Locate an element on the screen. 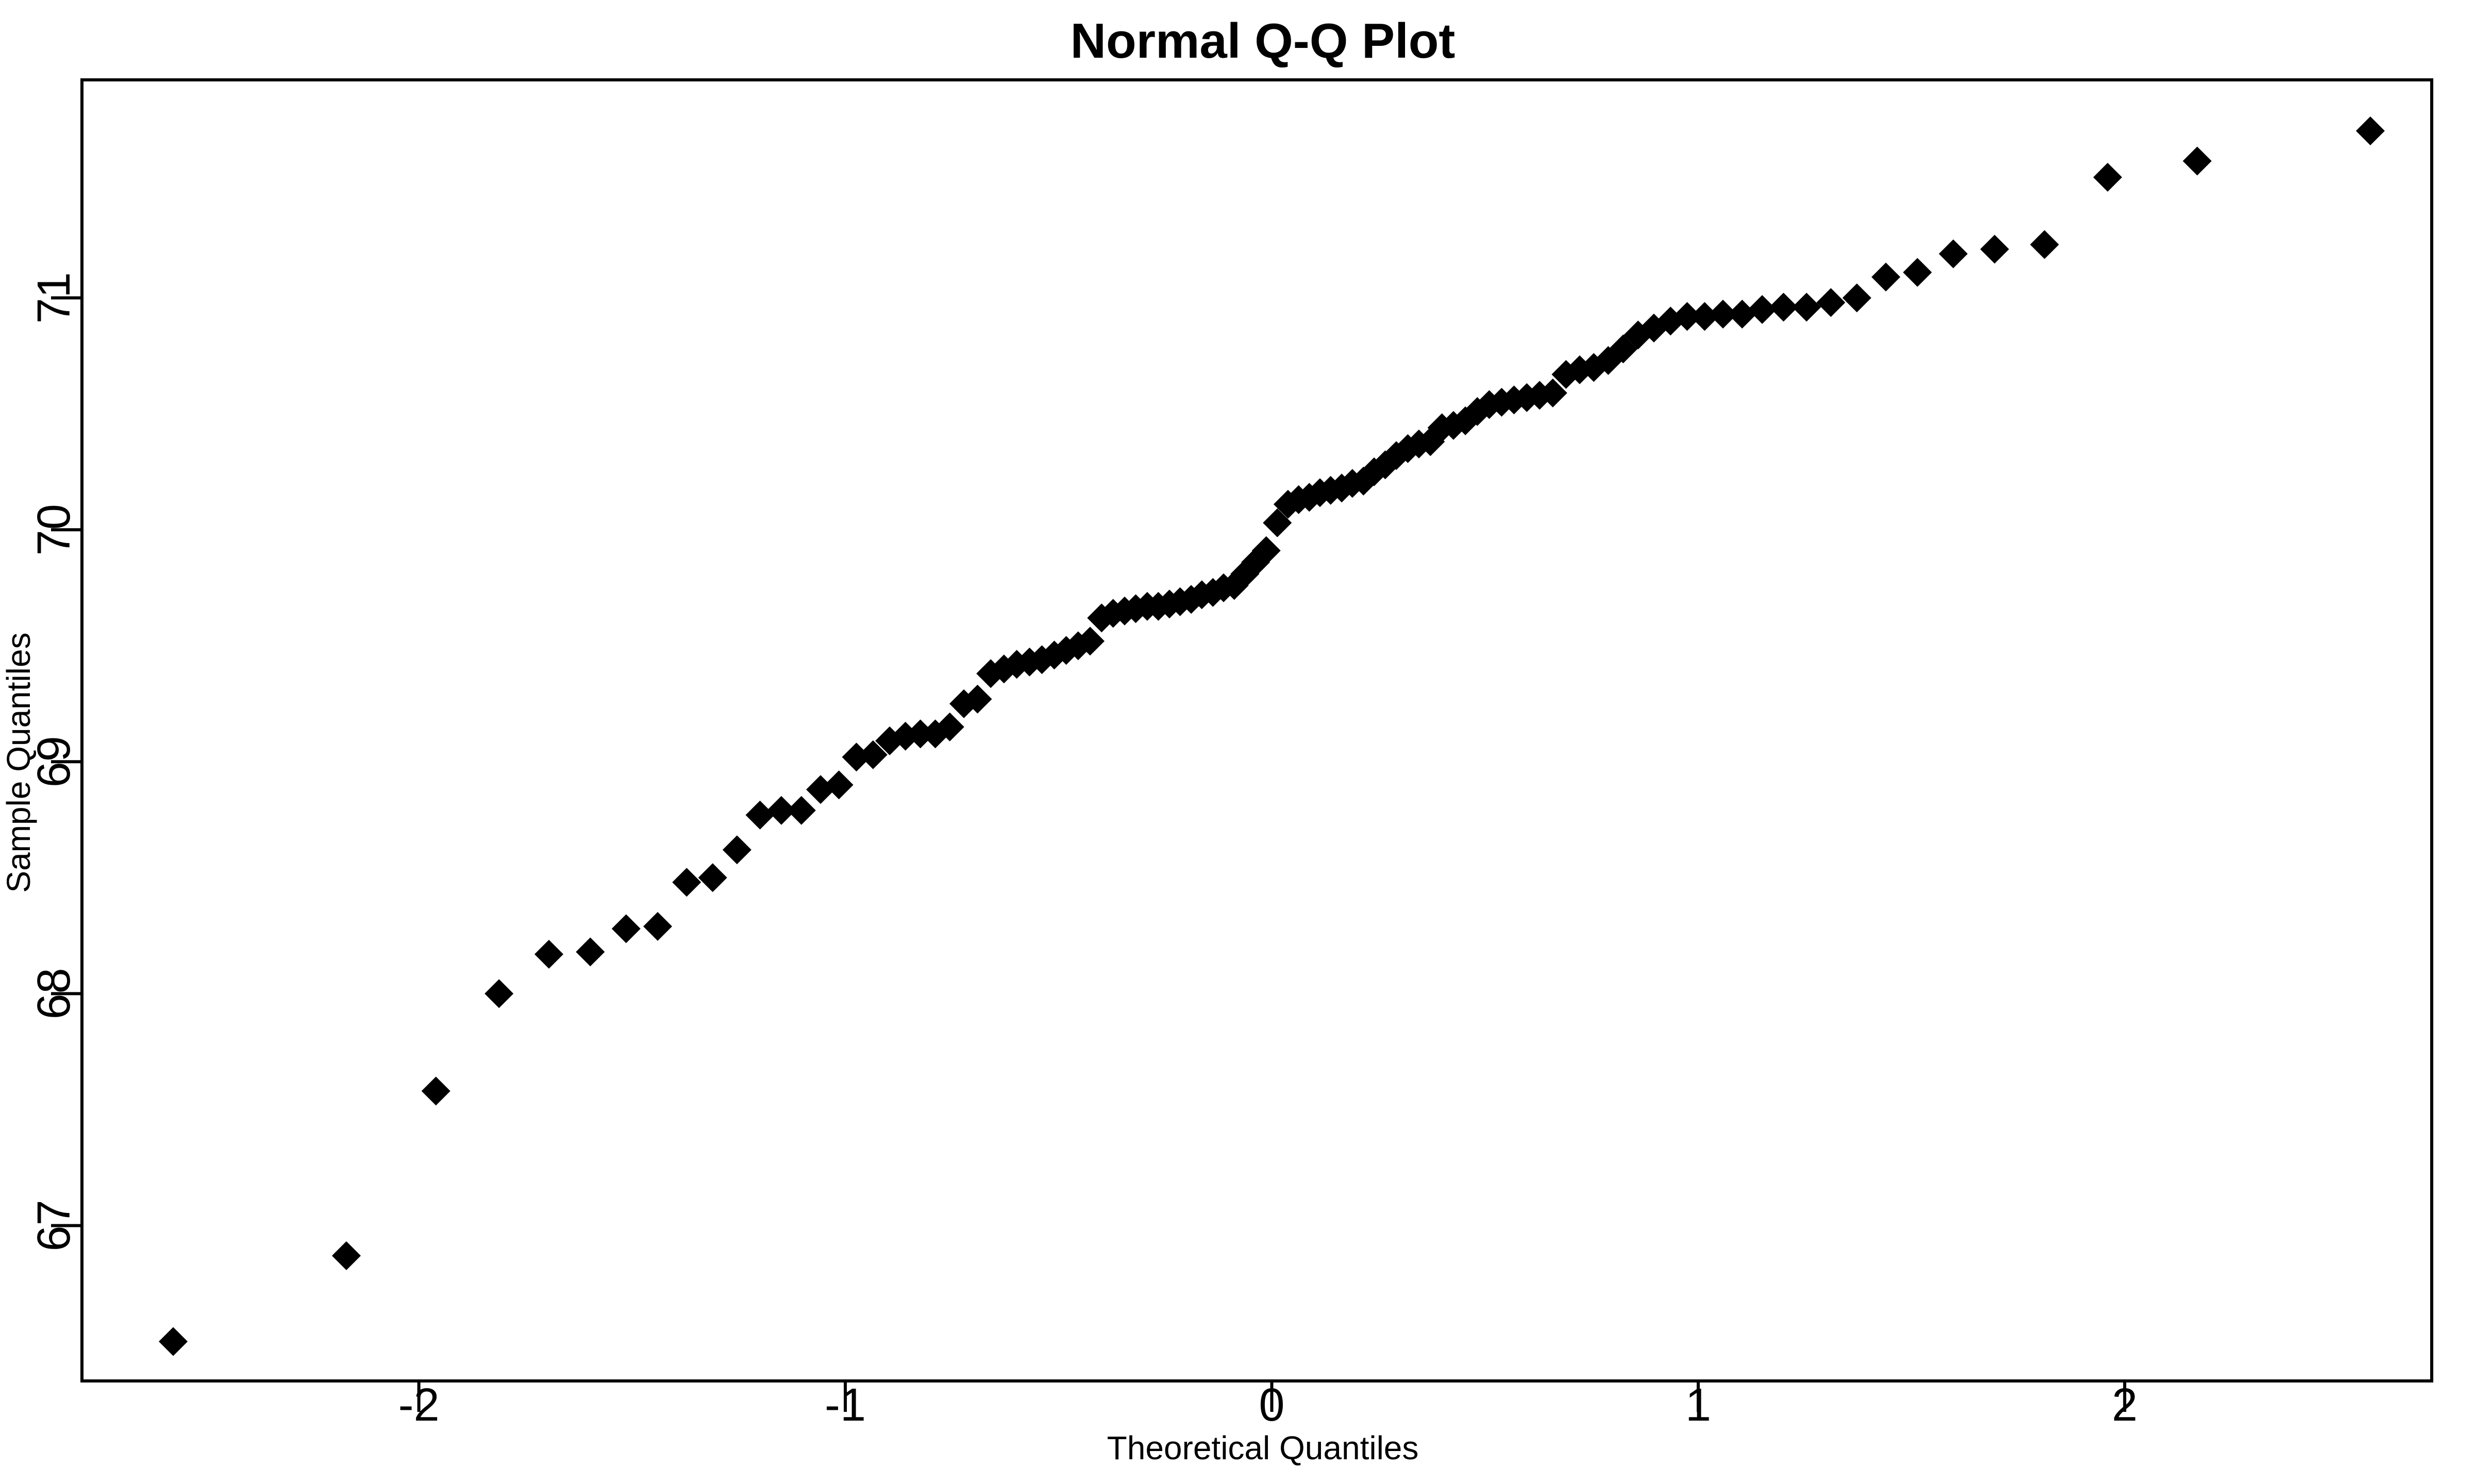 Image resolution: width=2474 pixels, height=1484 pixels. x-axis-label: Theoretical Quantiles is located at coordinates (1263, 1447).